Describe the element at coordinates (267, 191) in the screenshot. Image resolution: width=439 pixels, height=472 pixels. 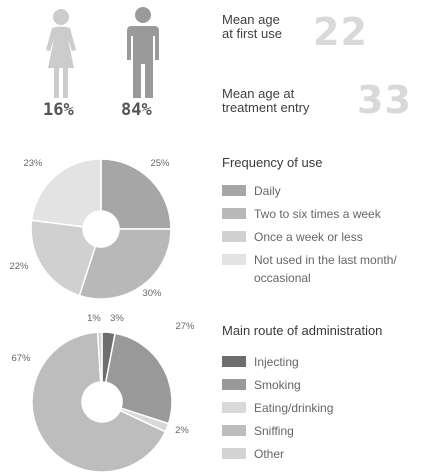
I see `legend-label: Daily` at that location.